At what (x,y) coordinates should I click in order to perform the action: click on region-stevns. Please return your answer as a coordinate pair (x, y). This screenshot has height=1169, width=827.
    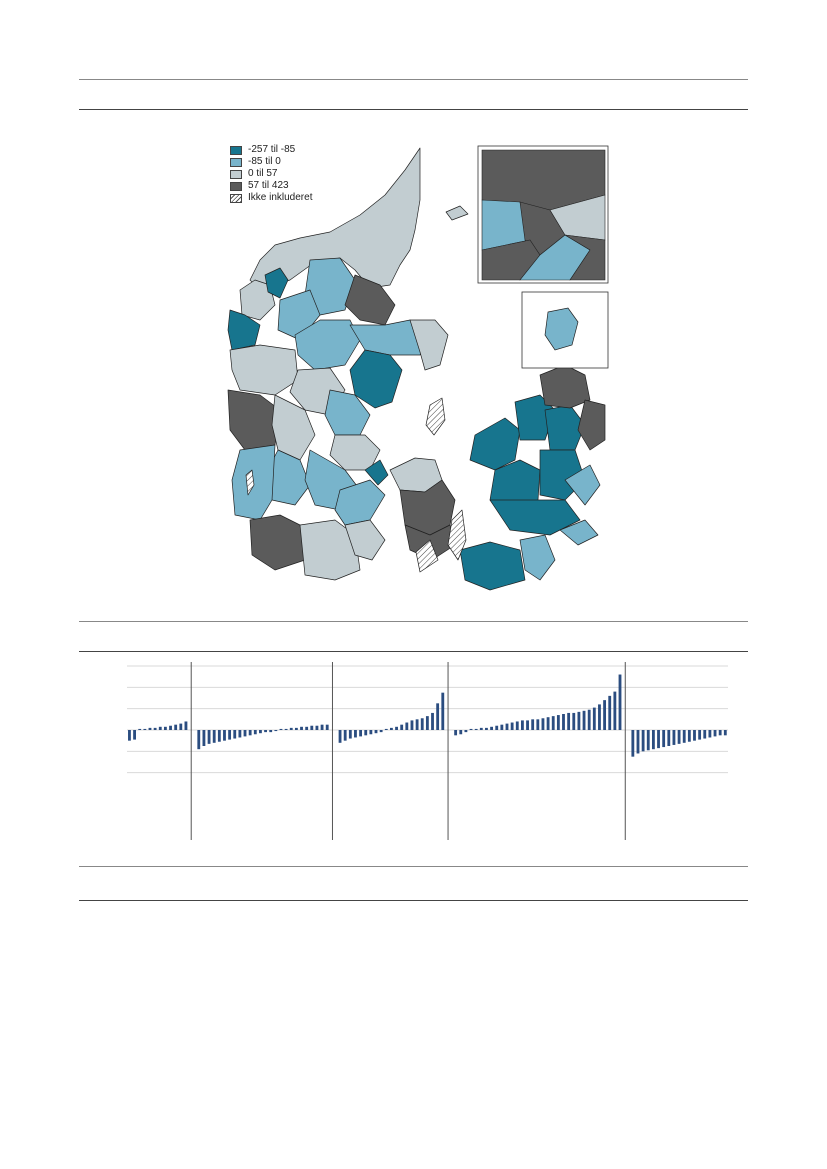
    Looking at the image, I should click on (582, 485).